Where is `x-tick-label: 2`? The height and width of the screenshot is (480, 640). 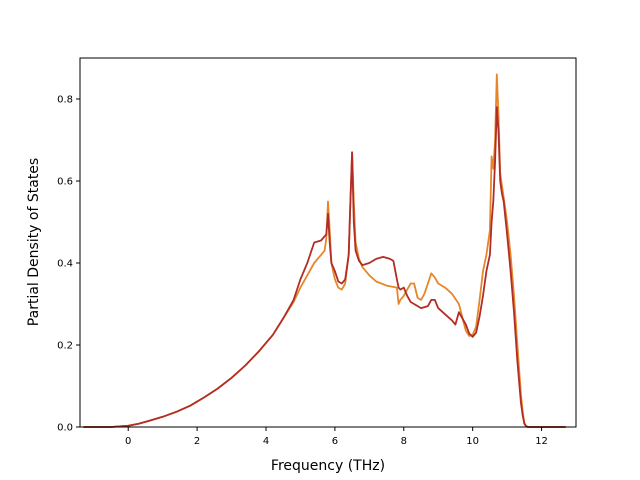 x-tick-label: 2 is located at coordinates (197, 441).